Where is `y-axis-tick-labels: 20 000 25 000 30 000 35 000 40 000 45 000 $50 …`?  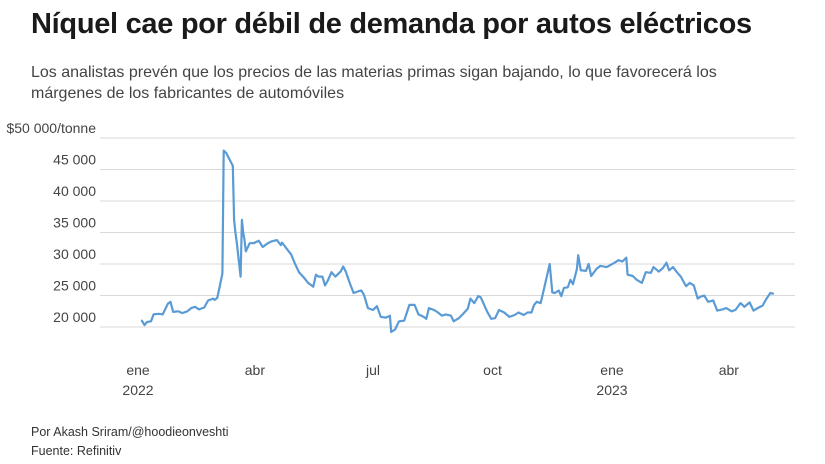
y-axis-tick-labels: 20 000 25 000 30 000 35 000 40 000 45 000 $50 … is located at coordinates (51, 222).